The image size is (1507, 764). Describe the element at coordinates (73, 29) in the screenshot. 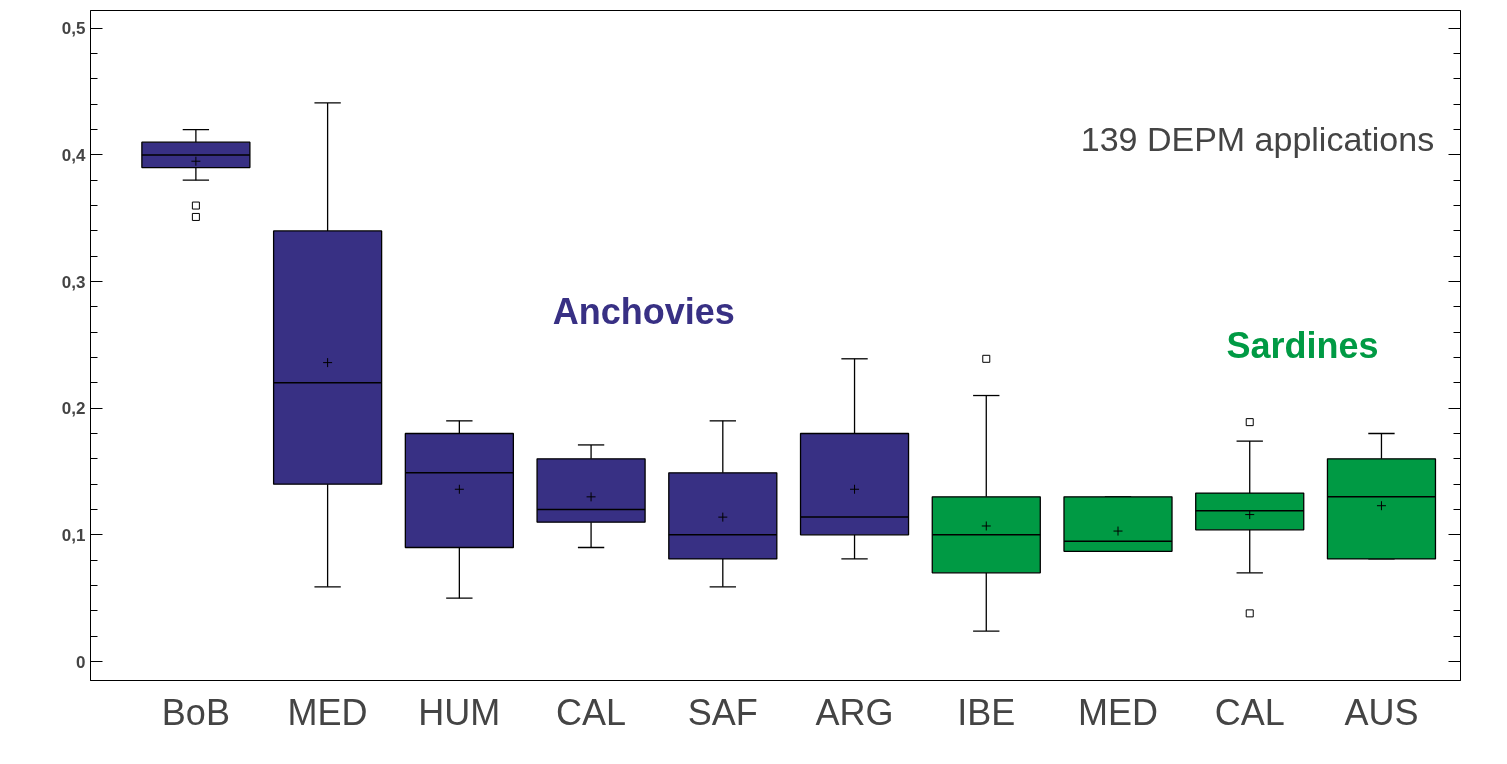

I see `y-tick-label: 0,5` at that location.